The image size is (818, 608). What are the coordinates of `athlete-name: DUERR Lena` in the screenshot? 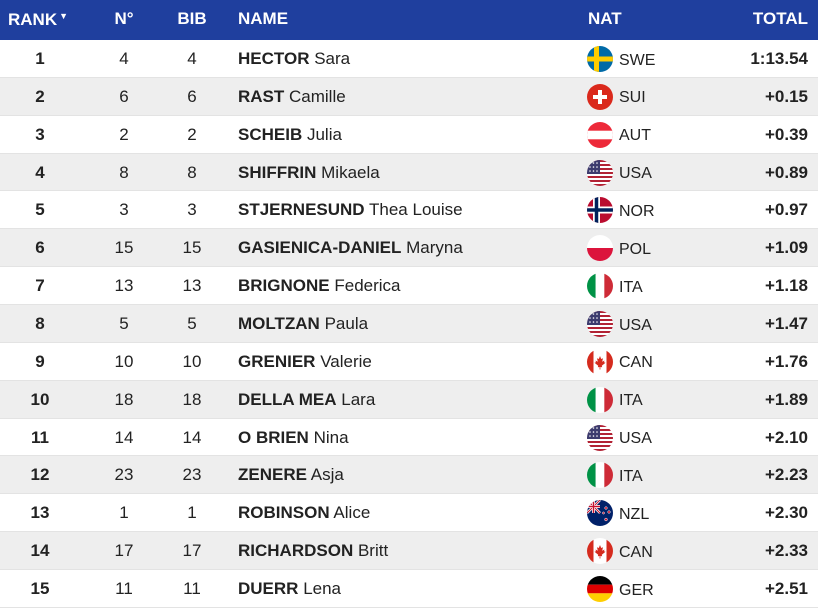 It's located at (289, 589).